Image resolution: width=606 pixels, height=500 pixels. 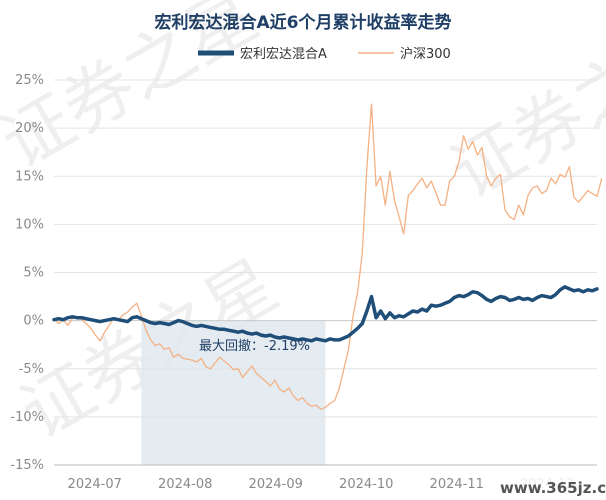 What do you see at coordinates (33, 321) in the screenshot?
I see `y-tick-label: 0%` at bounding box center [33, 321].